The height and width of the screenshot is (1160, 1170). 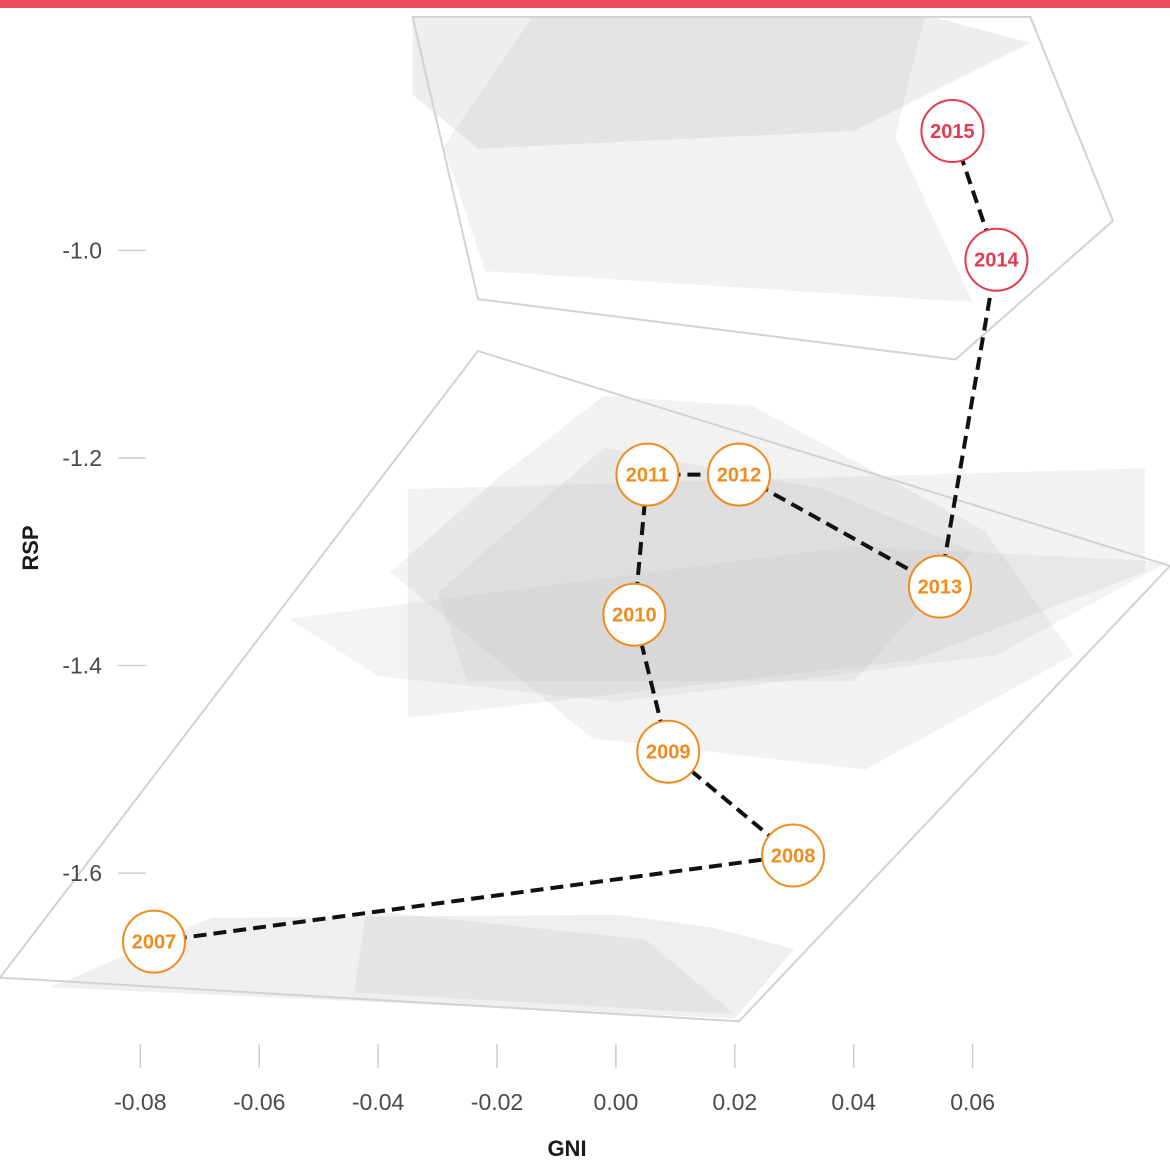 I want to click on x-tick-label: 0.00, so click(x=616, y=1102).